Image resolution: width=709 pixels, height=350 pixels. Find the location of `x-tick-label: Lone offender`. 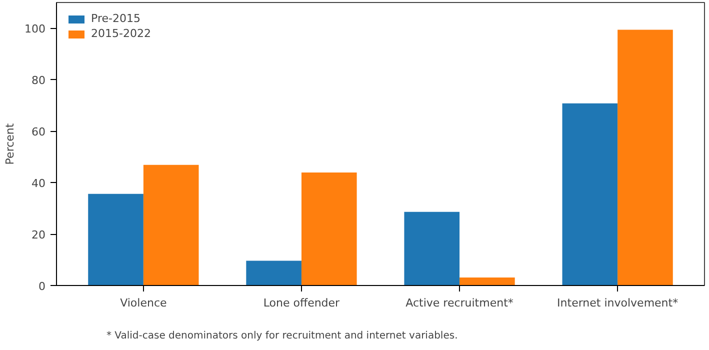

x-tick-label: Lone offender is located at coordinates (301, 303).